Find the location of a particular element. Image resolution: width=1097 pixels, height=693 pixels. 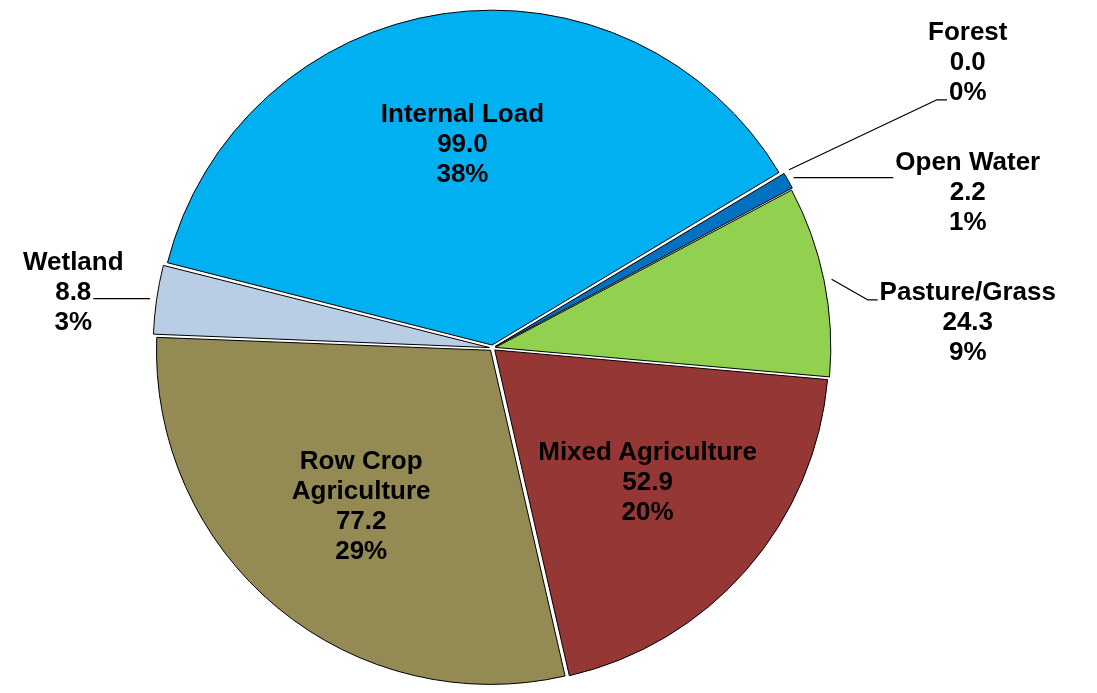

slice-label: Mixed Agriculture is located at coordinates (647, 451).